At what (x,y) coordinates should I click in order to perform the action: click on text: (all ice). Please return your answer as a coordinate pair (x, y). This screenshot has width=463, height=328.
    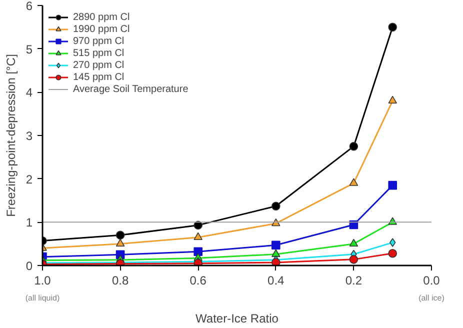
    Looking at the image, I should click on (431, 298).